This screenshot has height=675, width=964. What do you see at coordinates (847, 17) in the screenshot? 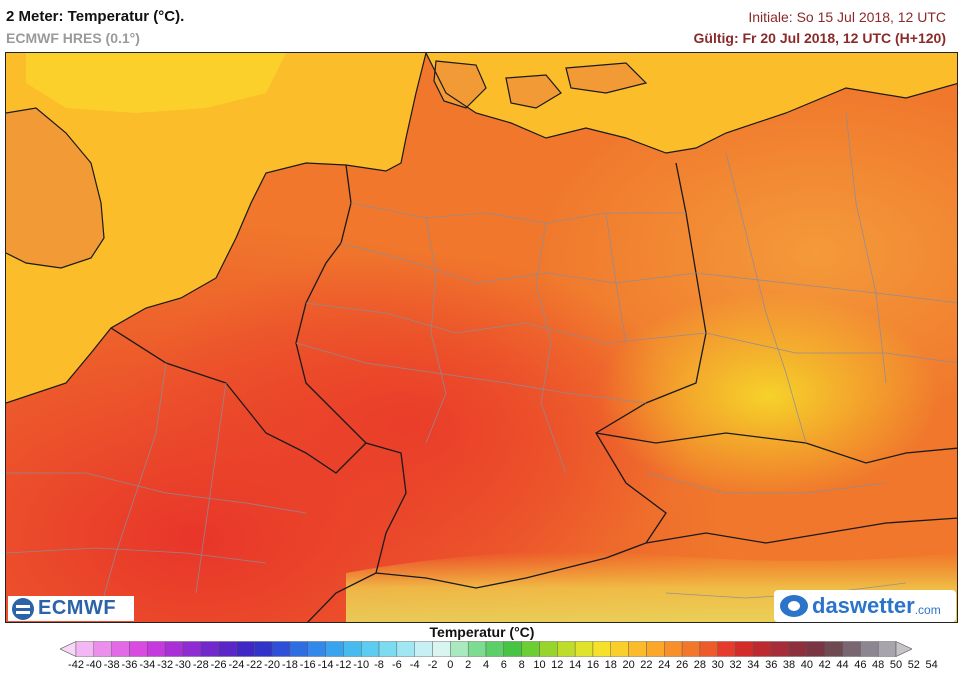
I see `initial-time: Initiale: So 15 Jul 2018, 12 UTC` at bounding box center [847, 17].